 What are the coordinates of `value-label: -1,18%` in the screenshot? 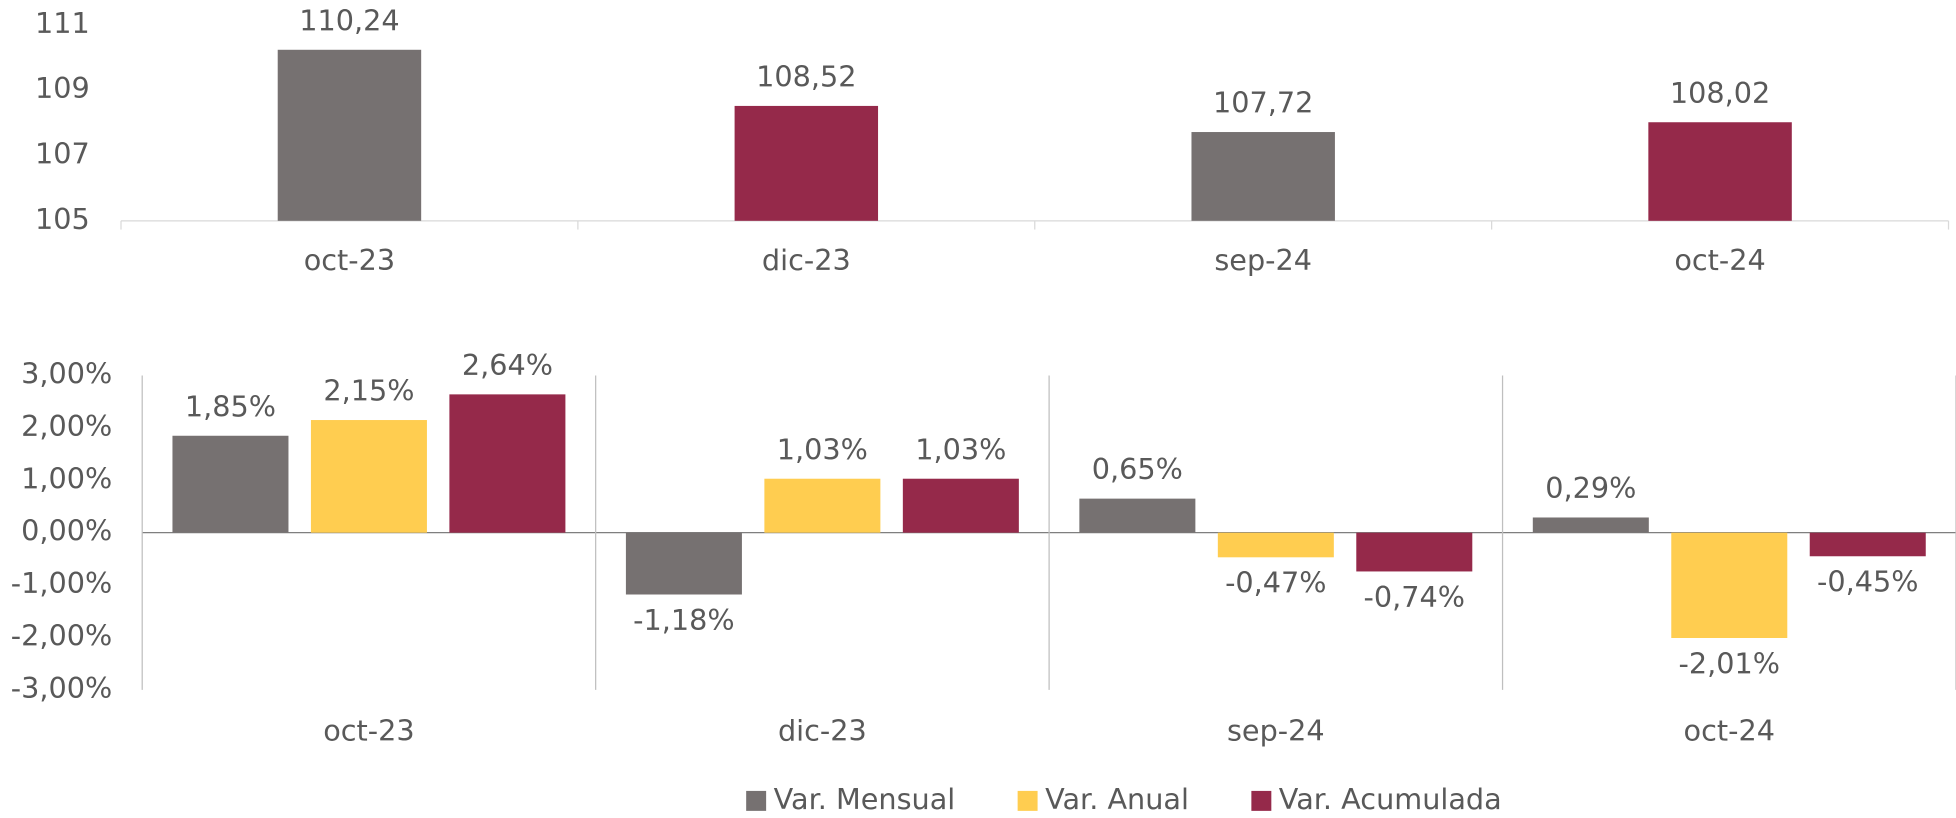 It's located at (684, 620).